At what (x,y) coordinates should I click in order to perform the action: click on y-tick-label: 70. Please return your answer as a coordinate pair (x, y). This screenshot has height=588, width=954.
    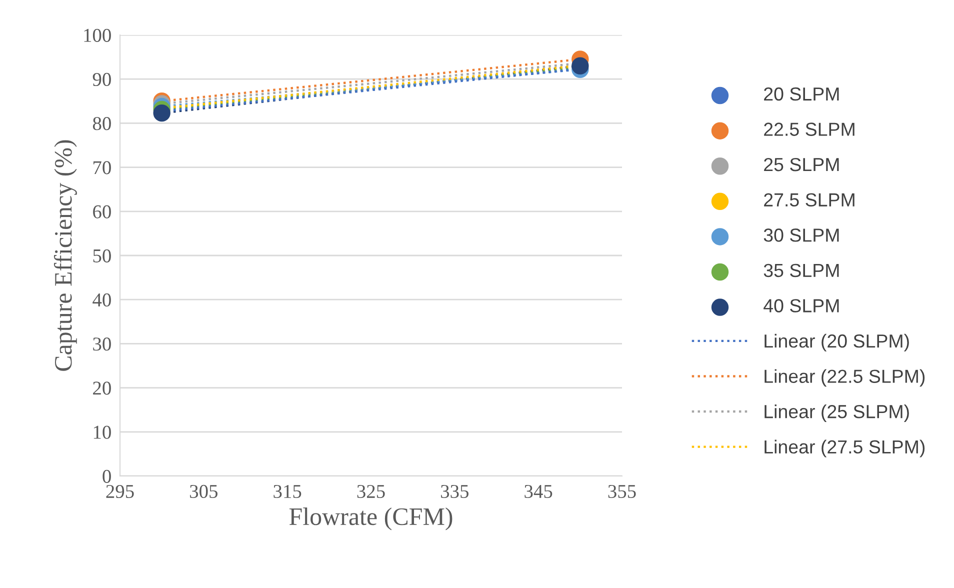
    Looking at the image, I should click on (102, 167).